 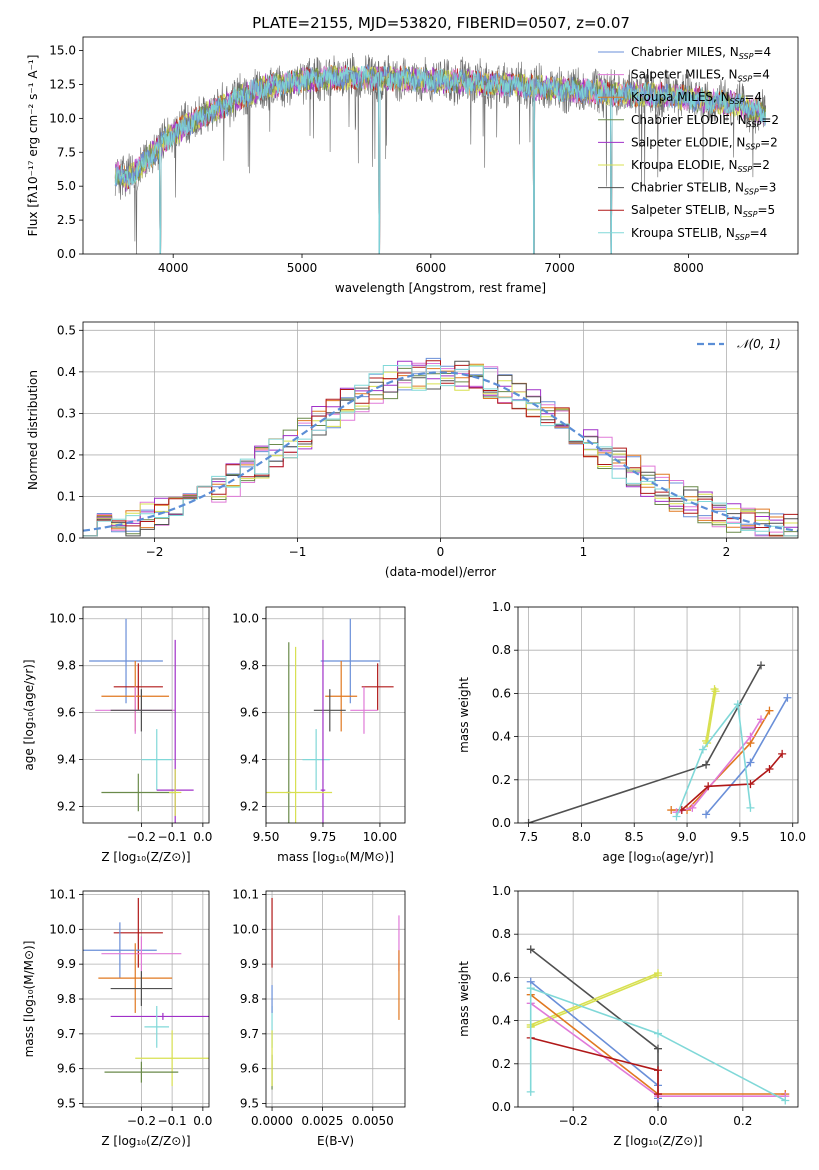 I want to click on gaussian-curve, so click(x=440, y=451).